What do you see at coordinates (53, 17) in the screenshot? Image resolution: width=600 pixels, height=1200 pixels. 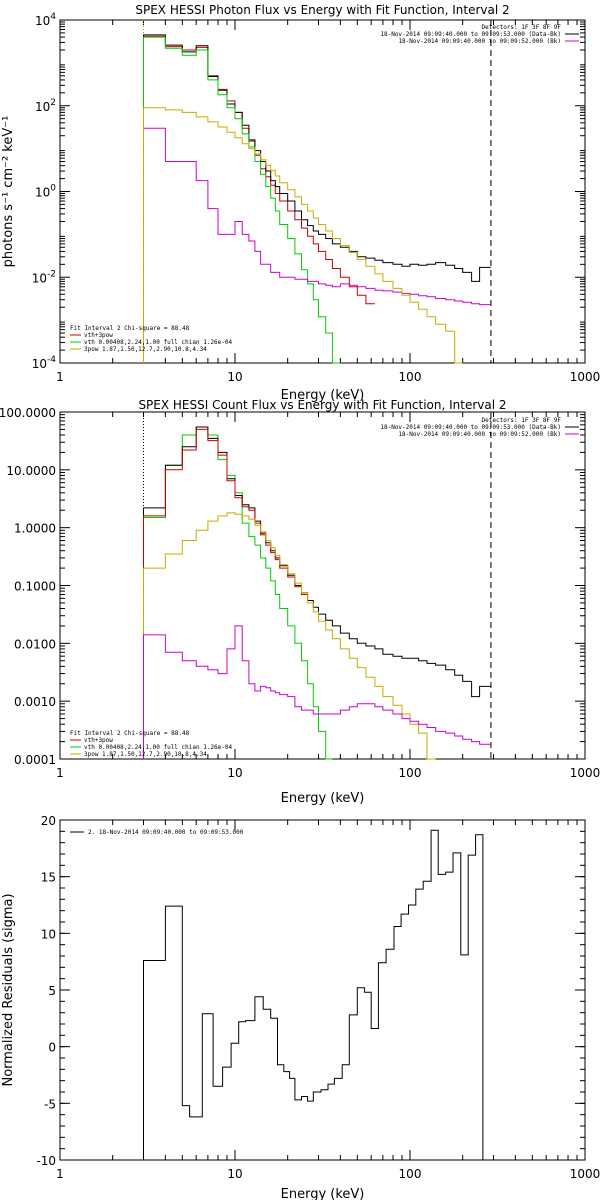 I see `y-tick-exponent: 4` at bounding box center [53, 17].